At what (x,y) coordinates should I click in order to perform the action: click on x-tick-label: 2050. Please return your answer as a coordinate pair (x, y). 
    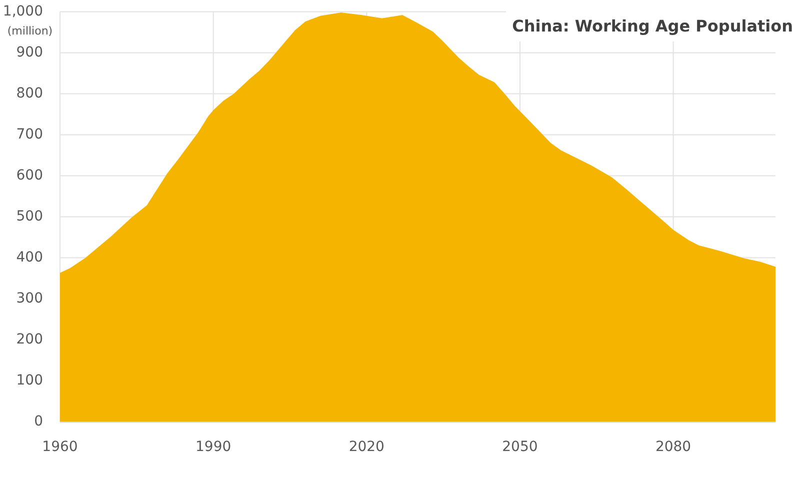
    Looking at the image, I should click on (520, 447).